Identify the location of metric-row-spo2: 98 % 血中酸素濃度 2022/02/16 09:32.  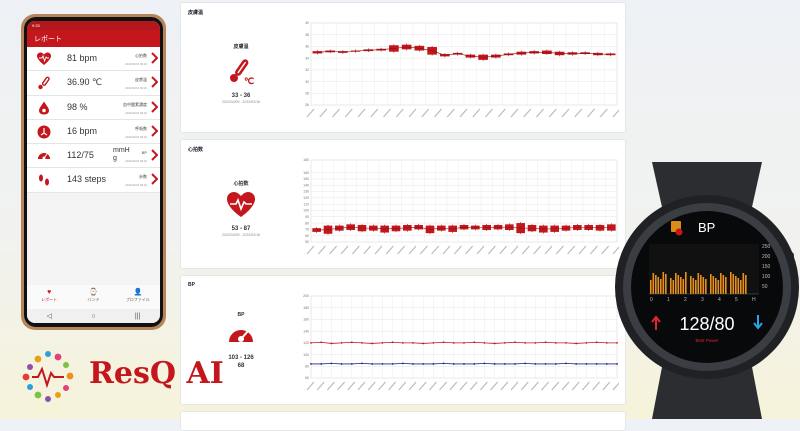
(93, 108).